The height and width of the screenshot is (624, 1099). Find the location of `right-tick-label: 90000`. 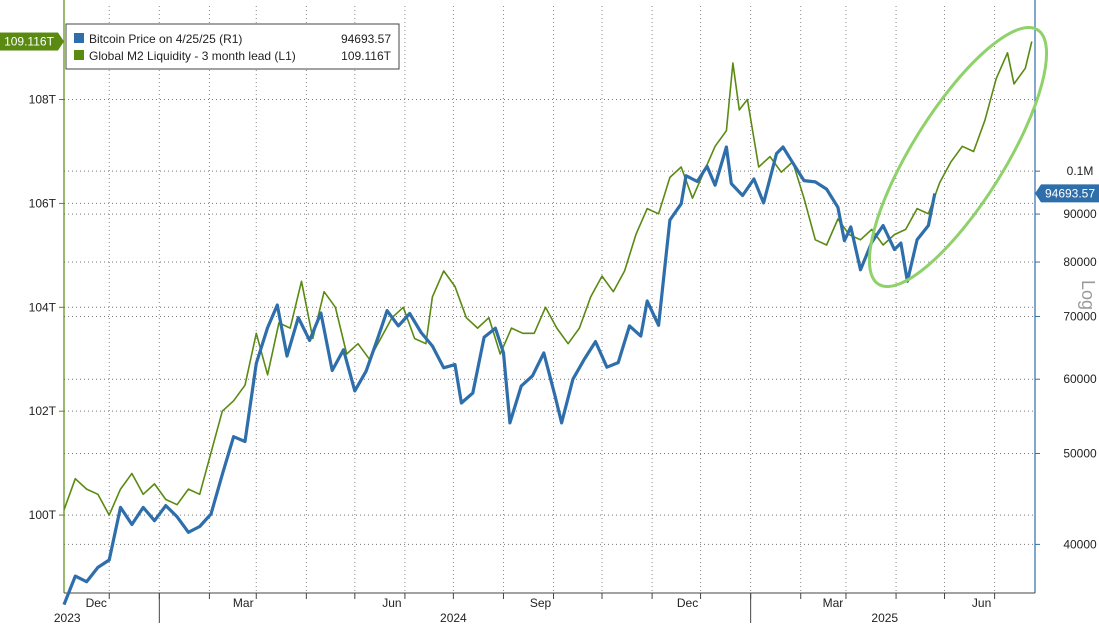

right-tick-label: 90000 is located at coordinates (1080, 214).